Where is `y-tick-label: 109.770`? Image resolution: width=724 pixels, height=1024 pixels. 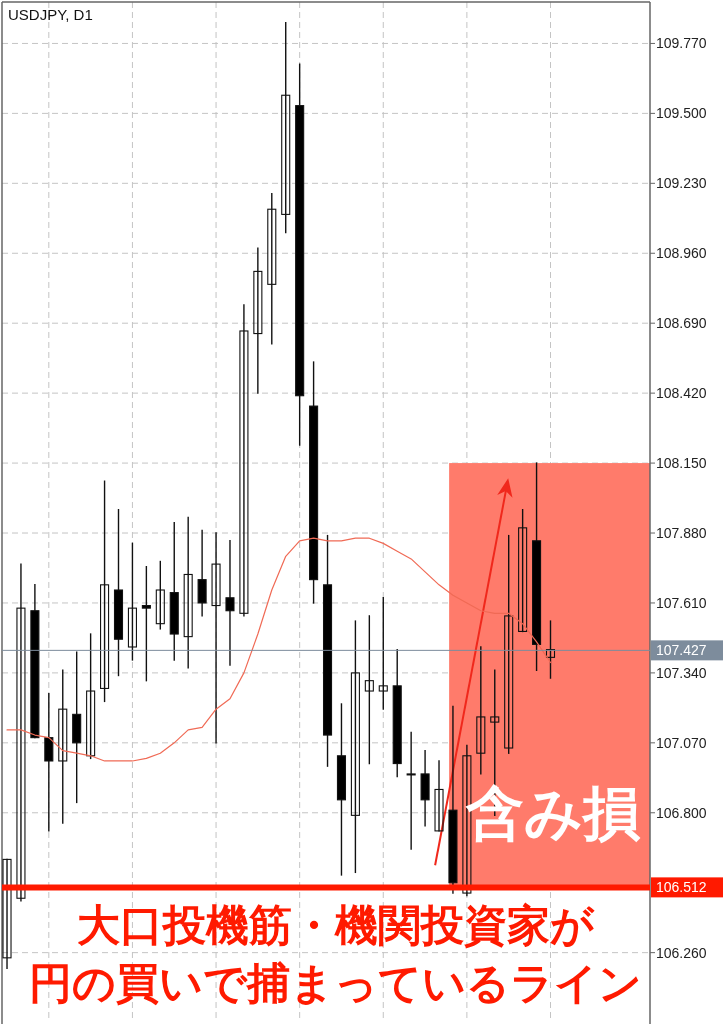 y-tick-label: 109.770 is located at coordinates (681, 43).